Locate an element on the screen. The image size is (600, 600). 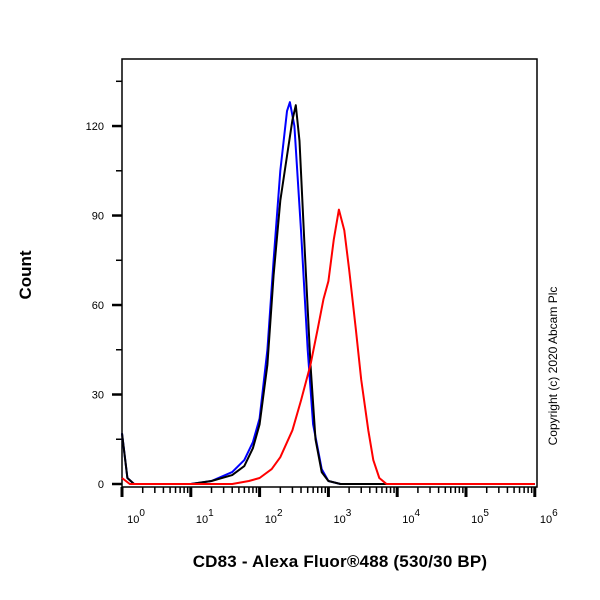
x-tick-label: 10⁶ is located at coordinates (549, 517).